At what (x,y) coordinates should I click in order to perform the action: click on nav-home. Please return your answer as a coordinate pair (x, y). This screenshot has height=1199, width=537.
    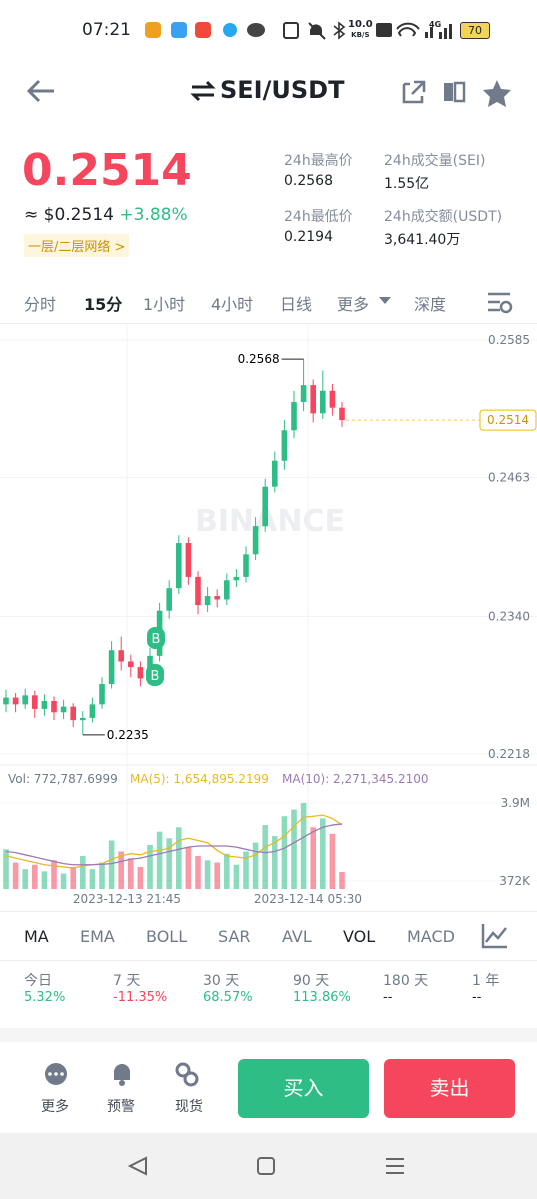
    Looking at the image, I should click on (266, 1166).